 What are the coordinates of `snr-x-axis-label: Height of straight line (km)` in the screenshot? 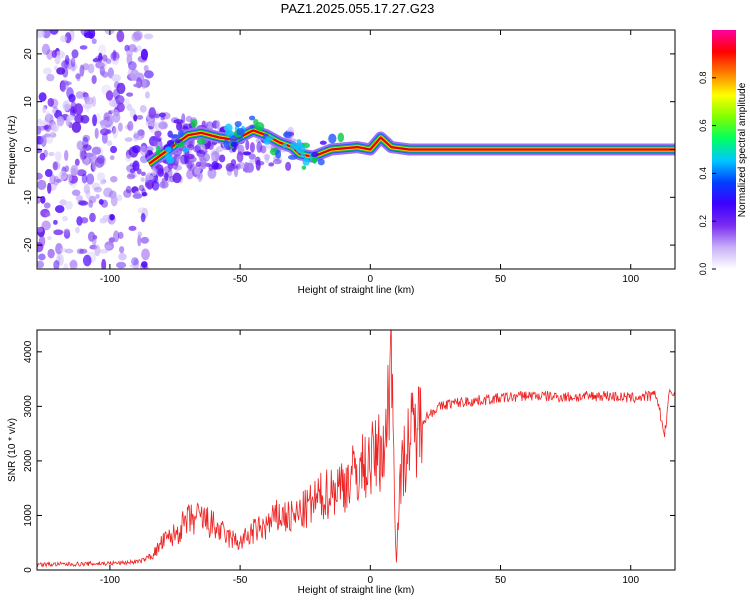 It's located at (356, 590).